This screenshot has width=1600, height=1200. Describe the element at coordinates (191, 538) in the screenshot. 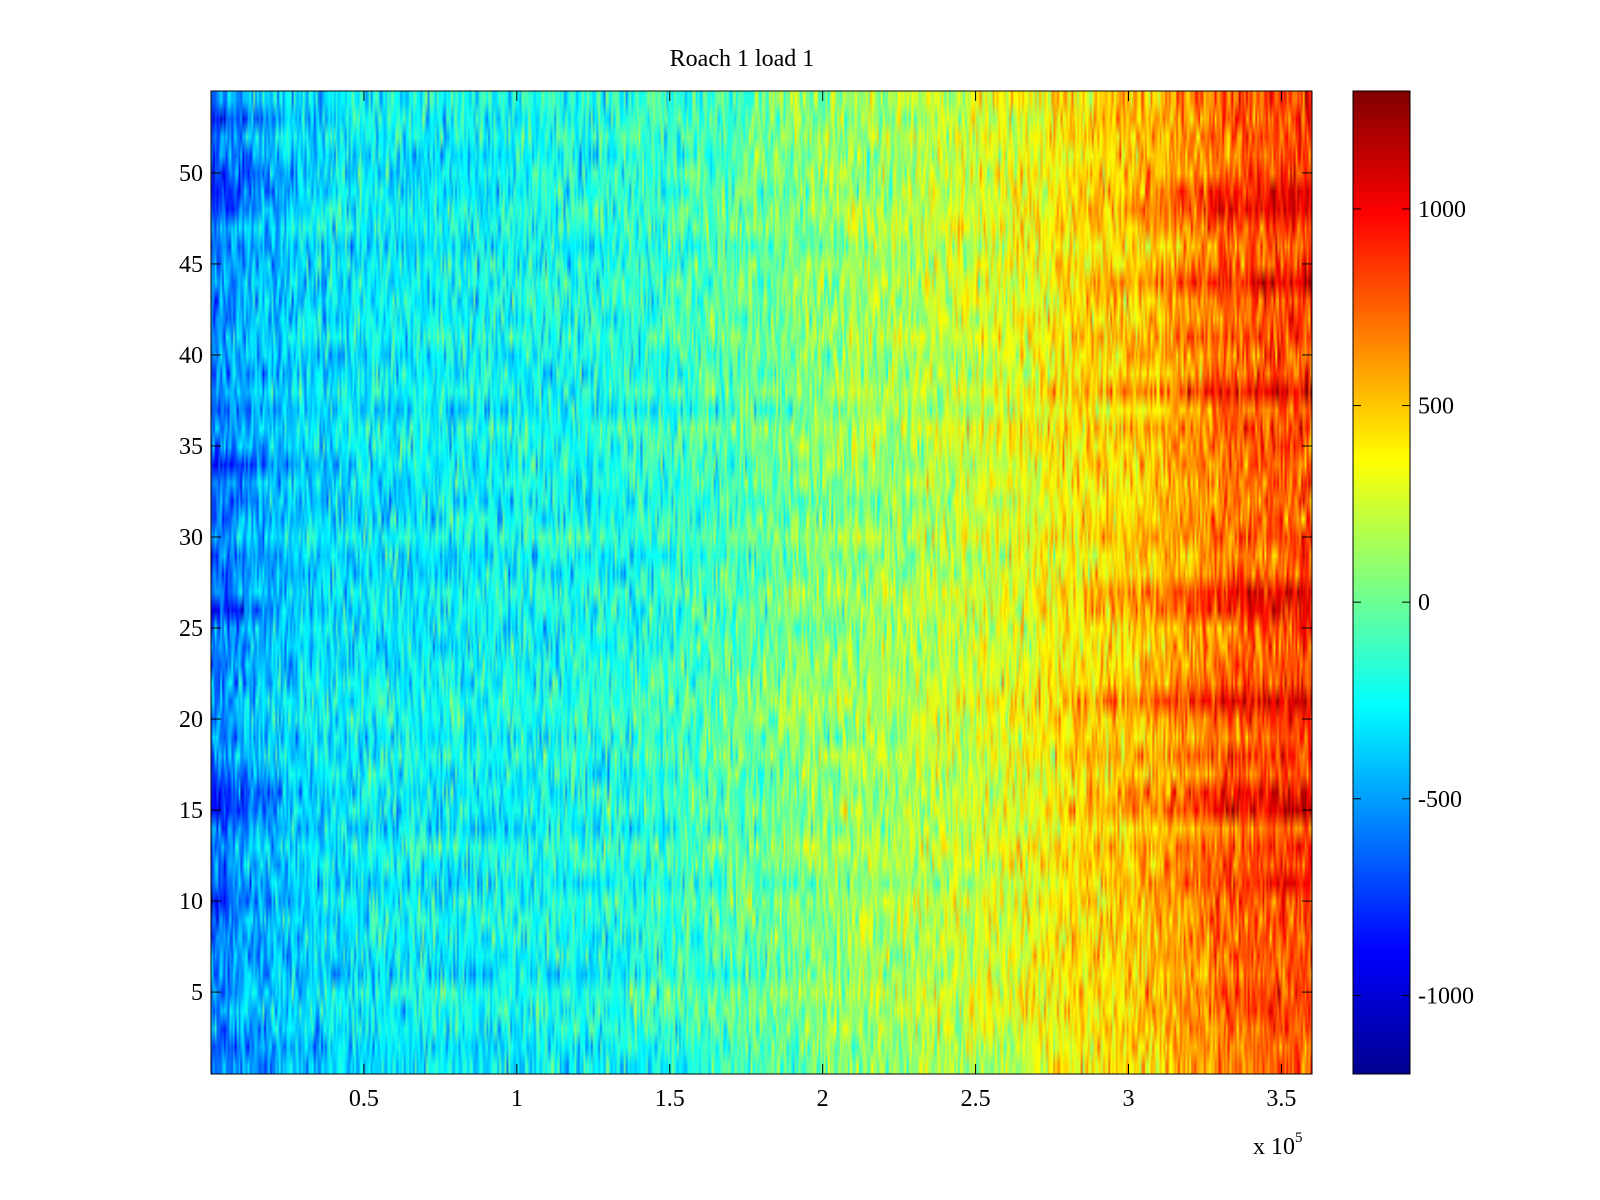

I see `y-tick-label: 30` at that location.